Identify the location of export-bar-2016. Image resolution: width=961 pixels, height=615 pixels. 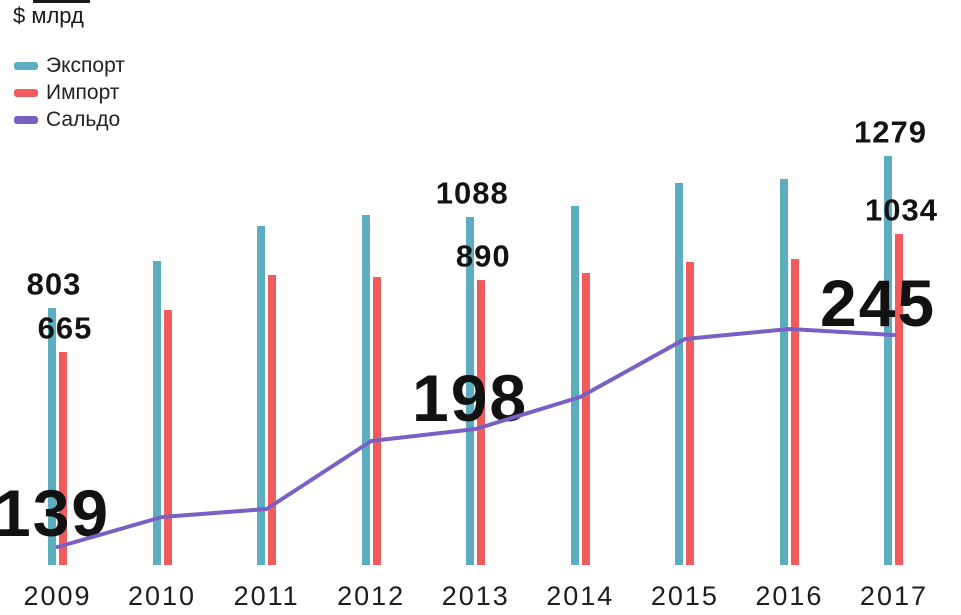
(783, 372).